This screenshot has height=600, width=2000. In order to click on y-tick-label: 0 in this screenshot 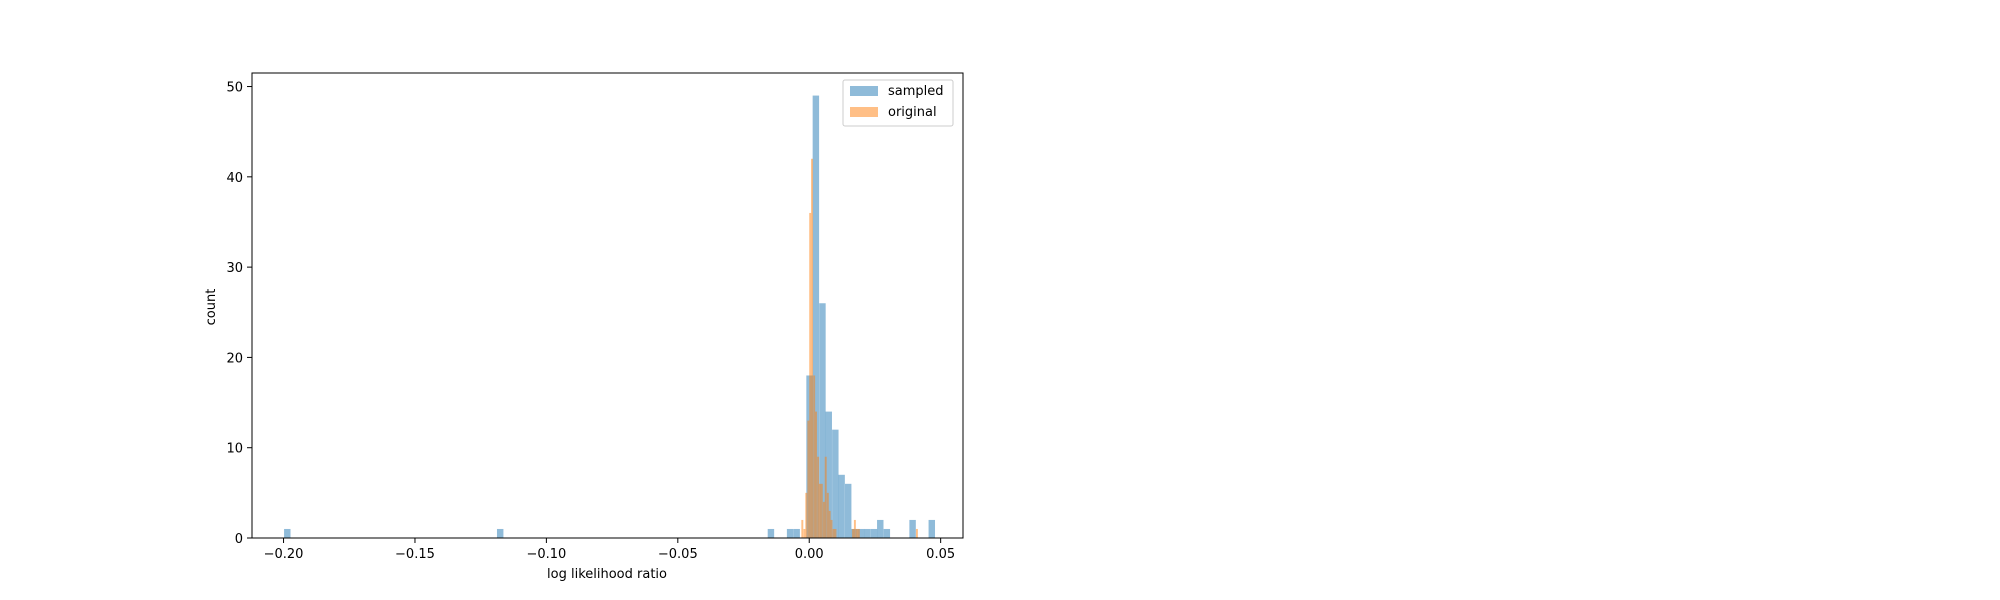, I will do `click(239, 539)`.